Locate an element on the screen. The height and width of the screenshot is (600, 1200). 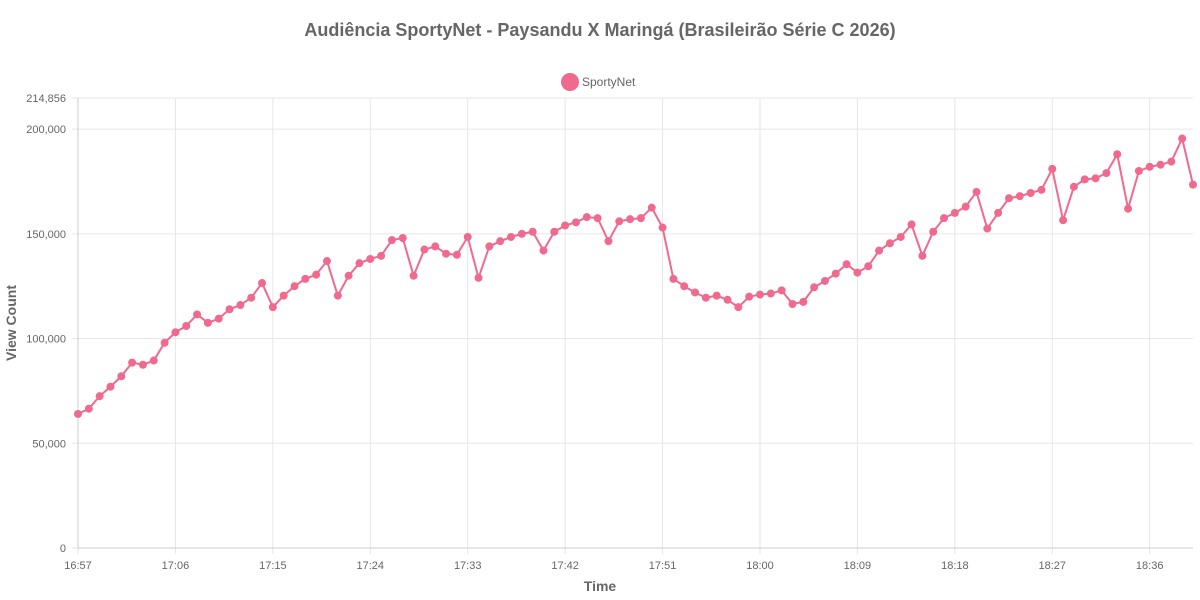
legend: SportyNet is located at coordinates (598, 82).